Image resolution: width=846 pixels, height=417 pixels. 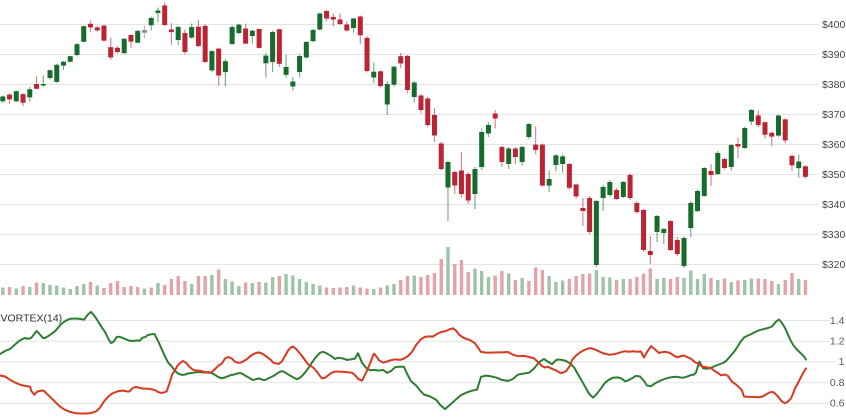 I want to click on svg-text: $400, so click(x=834, y=25).